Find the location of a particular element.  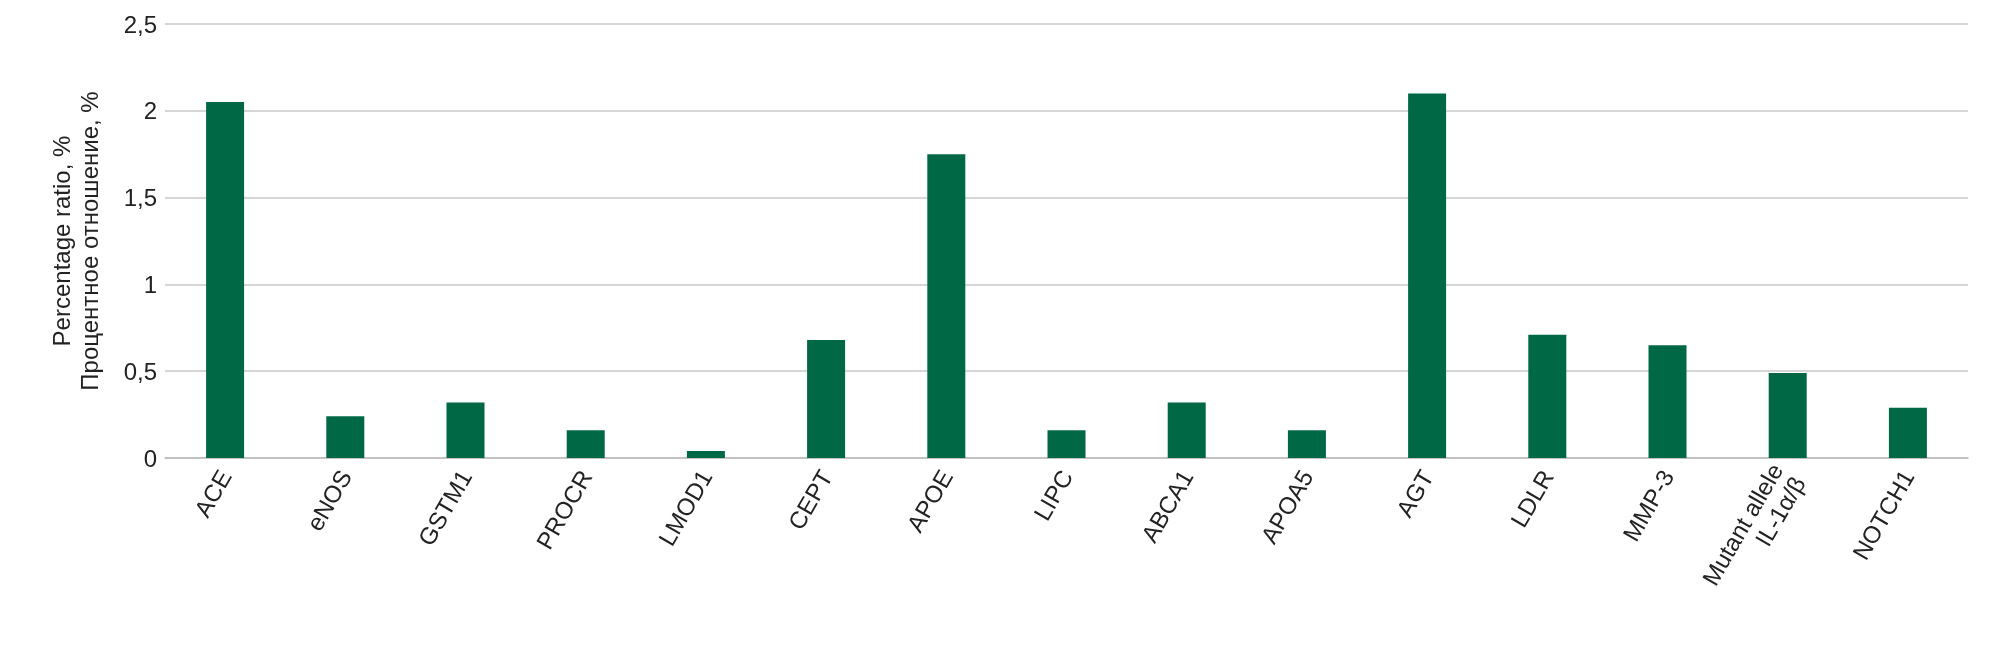

y-axis-title: Percentage ratio, % Процентное отношение, % is located at coordinates (75, 241).